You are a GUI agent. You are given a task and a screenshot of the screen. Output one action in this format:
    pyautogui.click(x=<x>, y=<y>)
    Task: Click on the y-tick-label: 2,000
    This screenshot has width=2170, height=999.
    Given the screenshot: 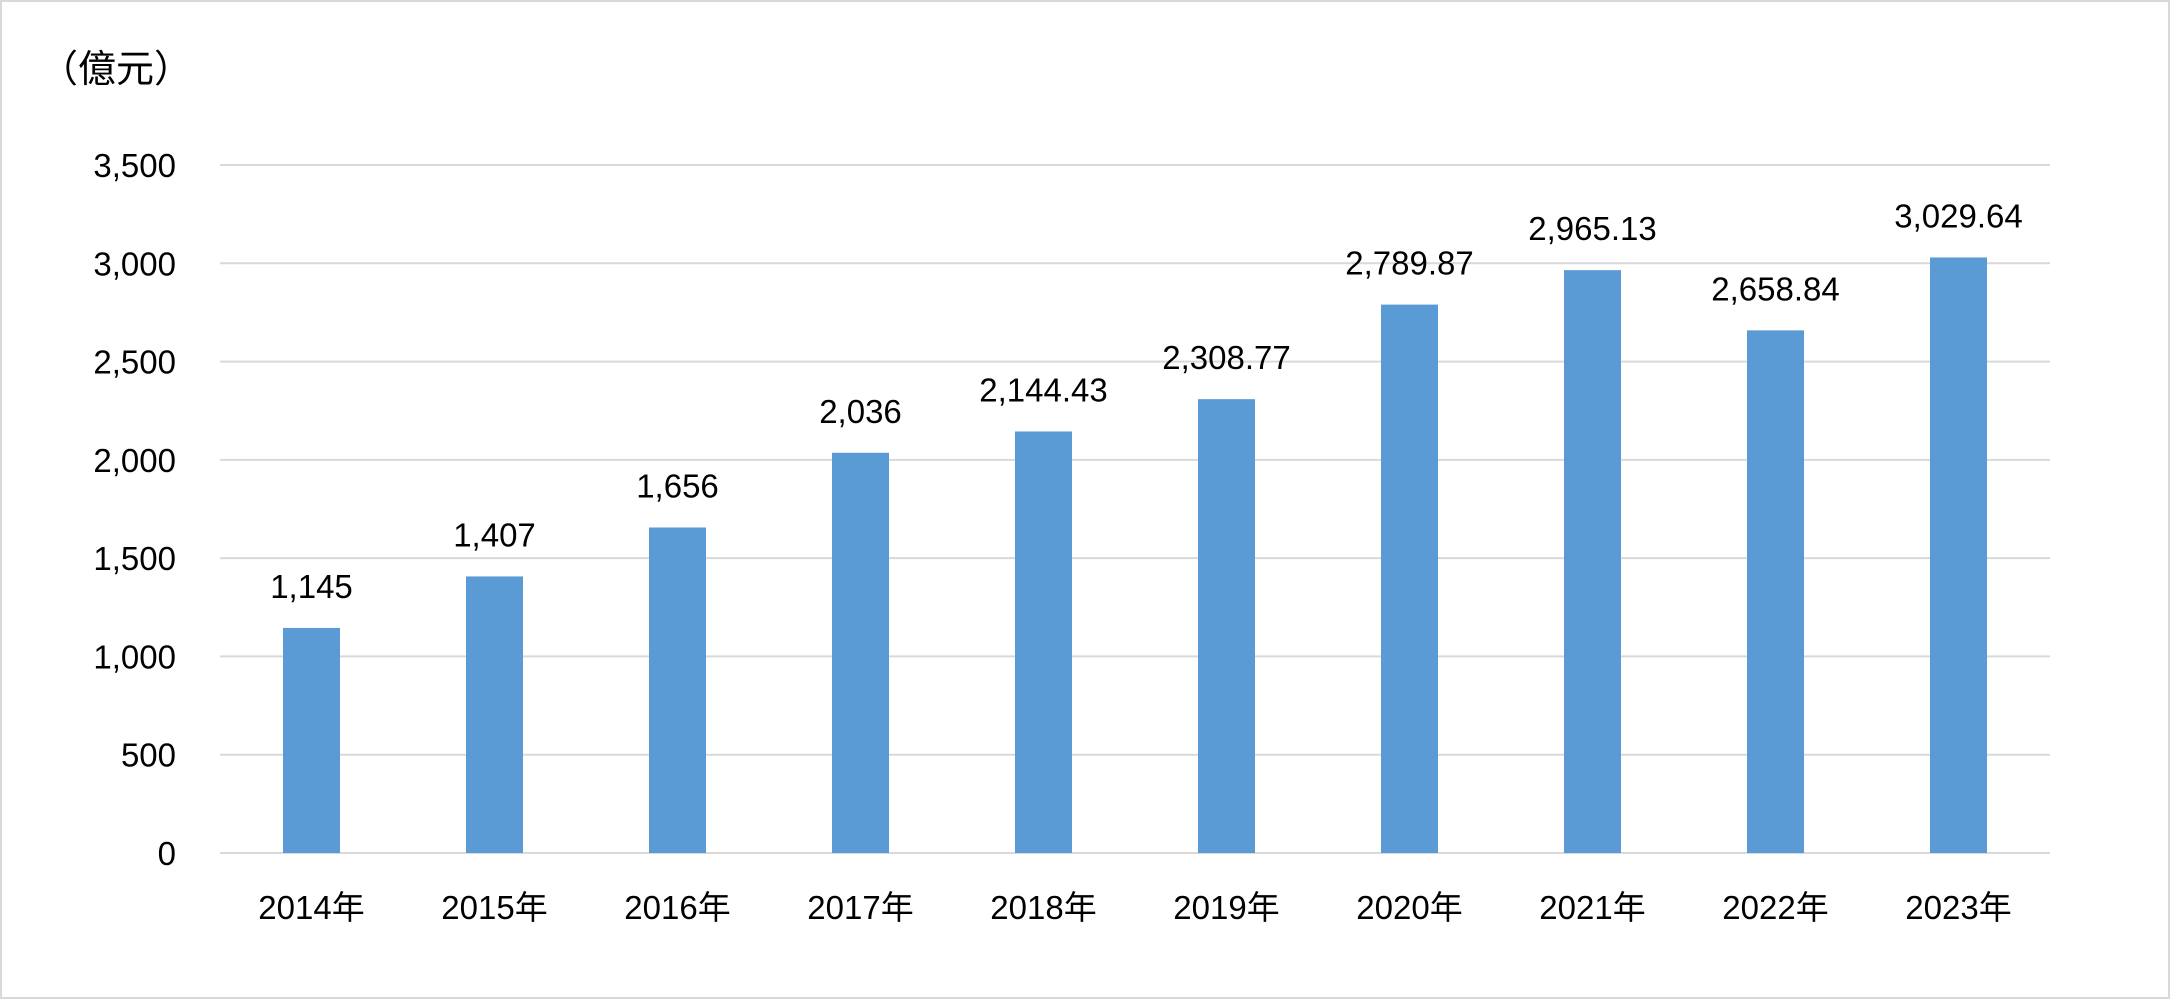 What is the action you would take?
    pyautogui.click(x=134, y=460)
    